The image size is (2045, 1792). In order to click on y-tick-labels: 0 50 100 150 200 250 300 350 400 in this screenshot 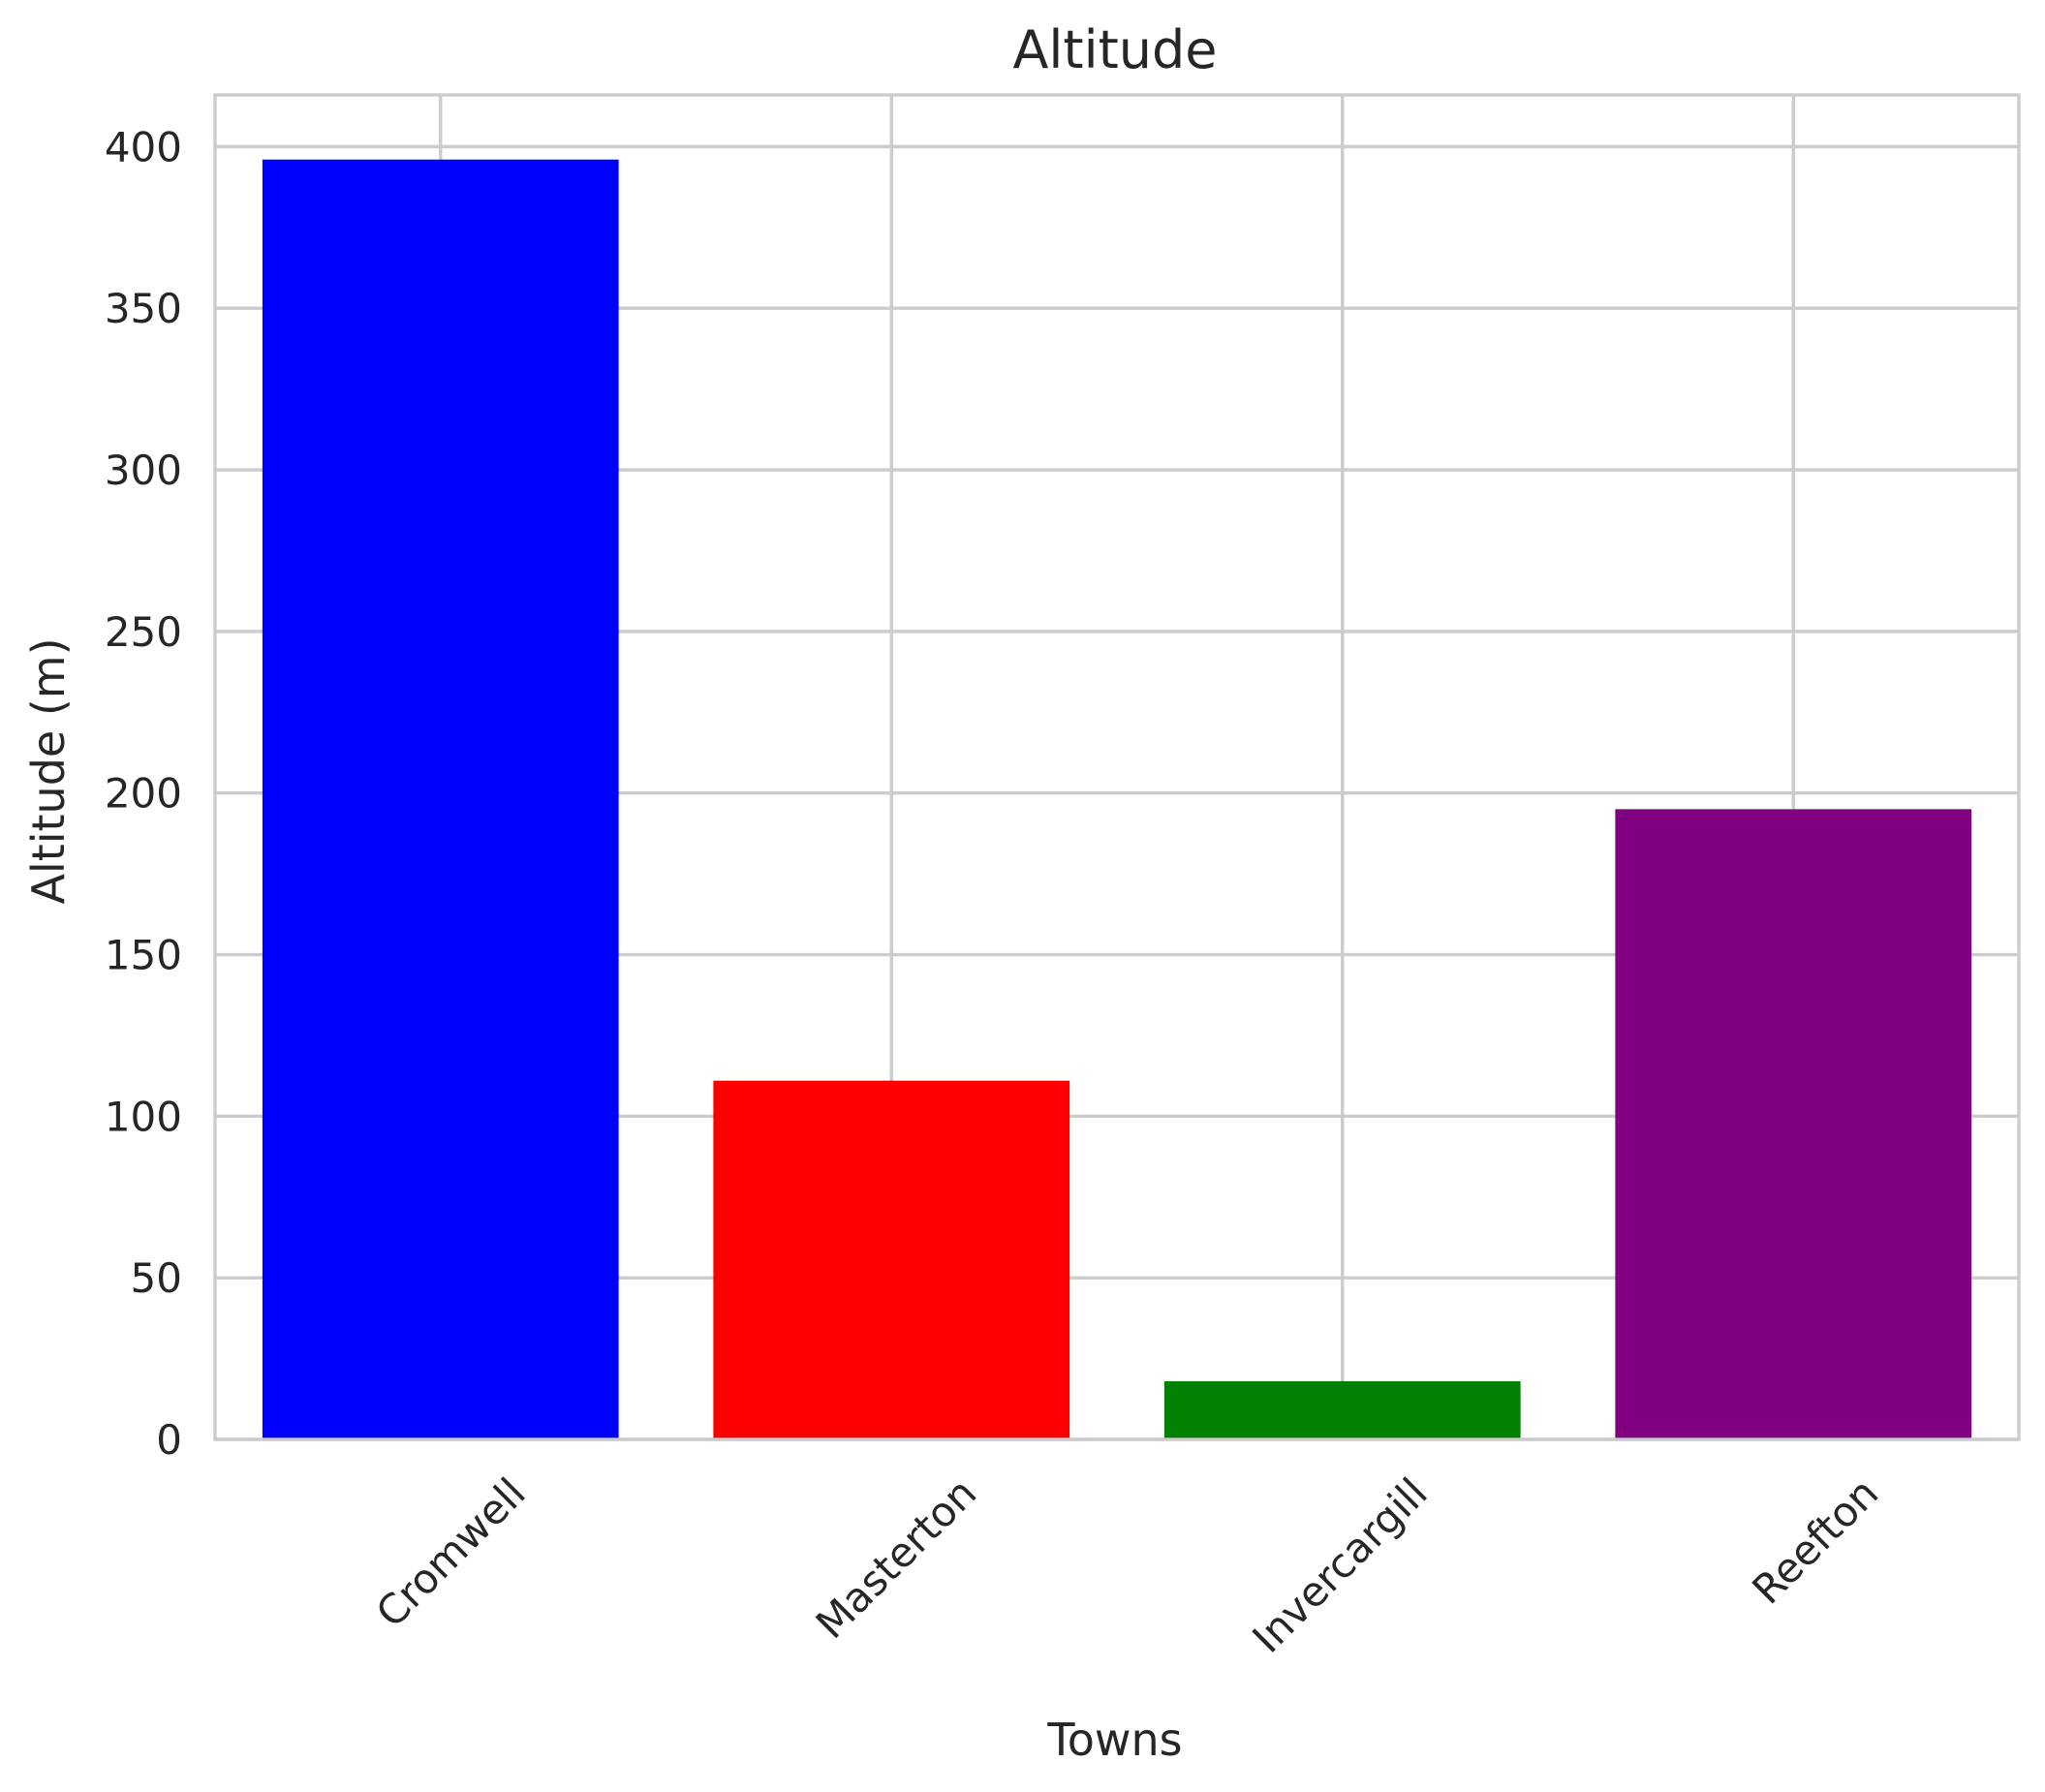, I will do `click(143, 793)`.